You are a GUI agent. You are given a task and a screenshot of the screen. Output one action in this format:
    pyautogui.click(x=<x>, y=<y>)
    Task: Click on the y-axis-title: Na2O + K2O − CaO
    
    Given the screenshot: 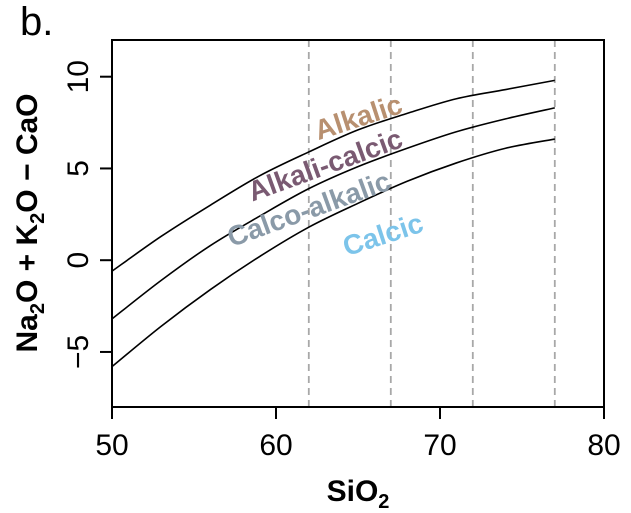 What is the action you would take?
    pyautogui.click(x=30, y=222)
    